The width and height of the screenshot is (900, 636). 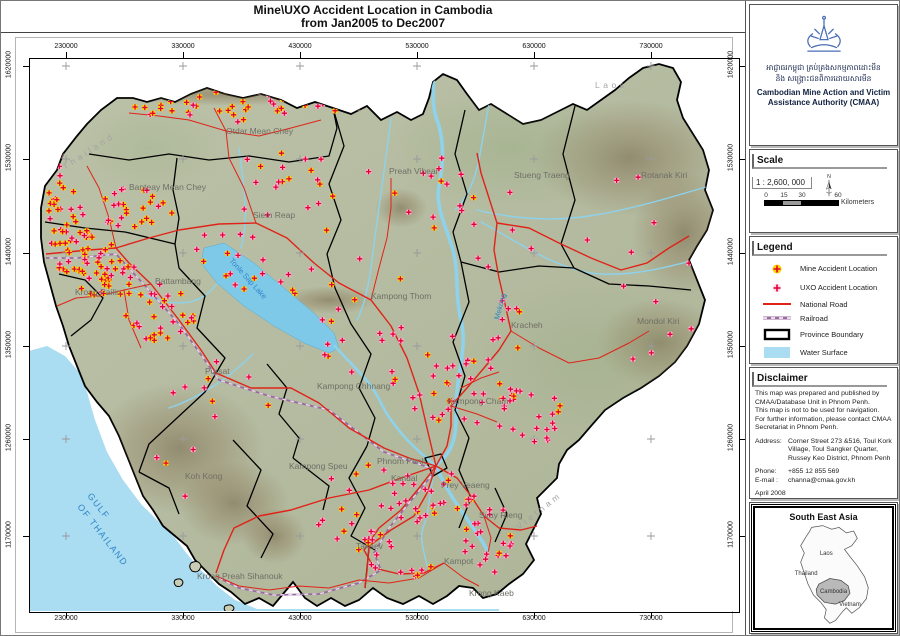 I want to click on x-axis-label-bottom: 730000, so click(x=651, y=618).